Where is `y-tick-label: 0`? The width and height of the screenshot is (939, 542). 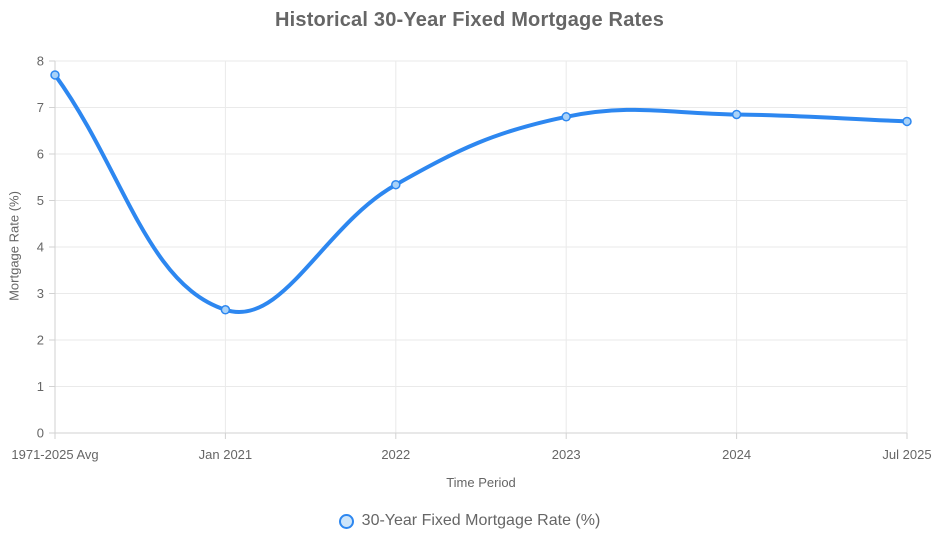
y-tick-label: 0 is located at coordinates (40, 433).